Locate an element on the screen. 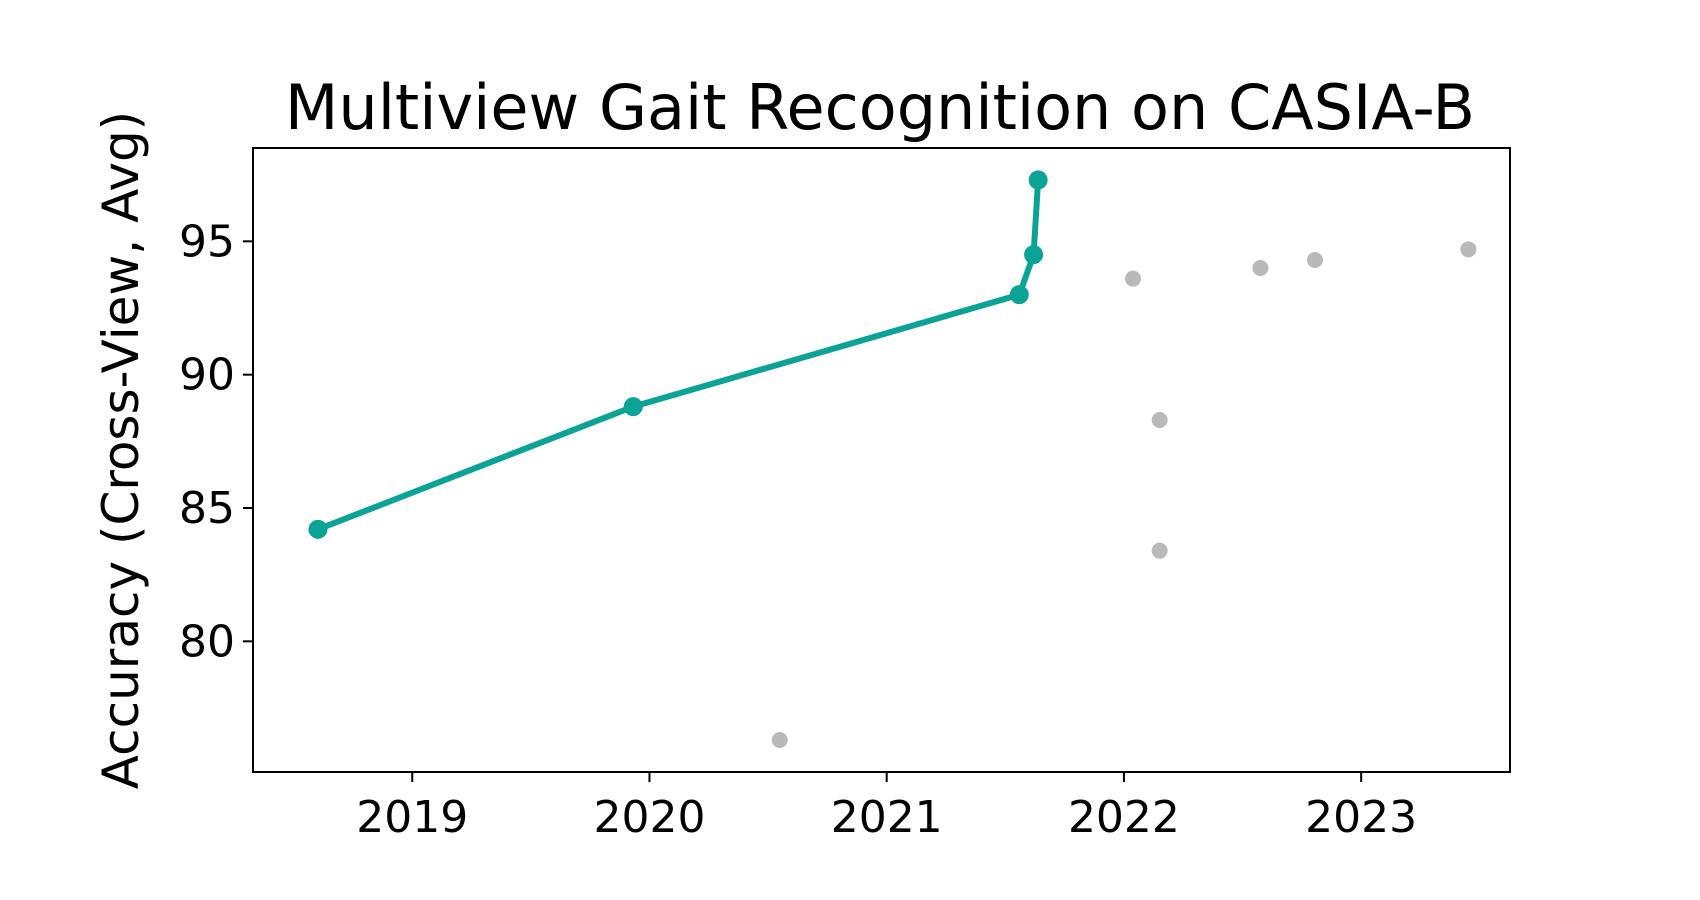 This screenshot has height=900, width=1700. x-tick-label-2019: 2019 is located at coordinates (412, 817).